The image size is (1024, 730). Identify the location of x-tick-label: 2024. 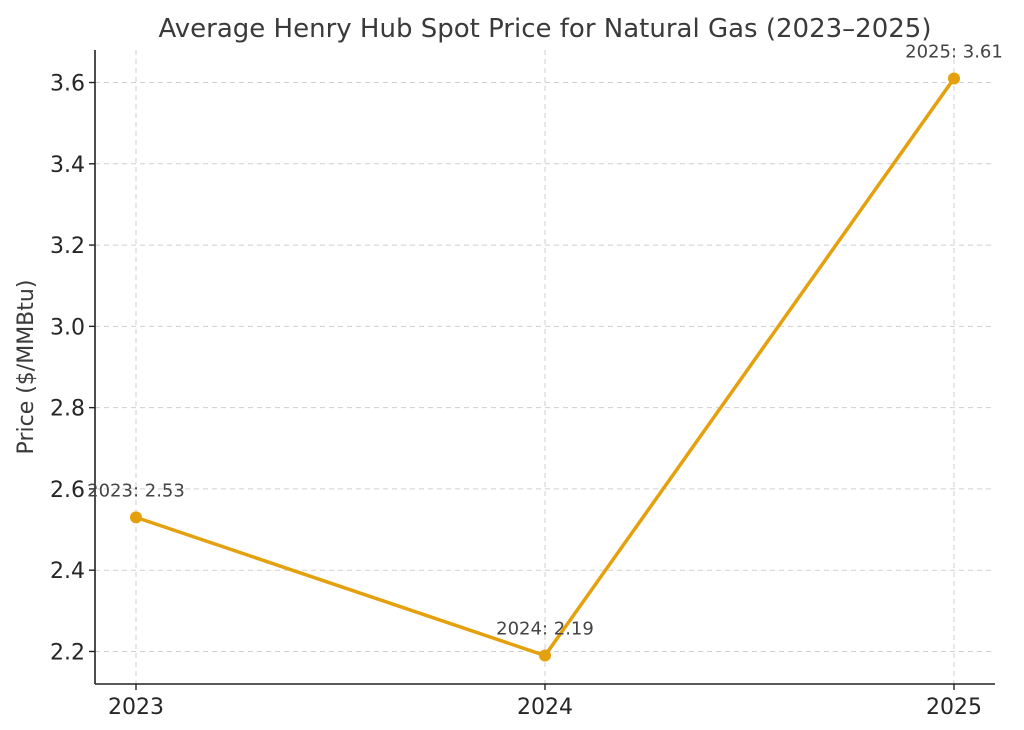
(545, 707).